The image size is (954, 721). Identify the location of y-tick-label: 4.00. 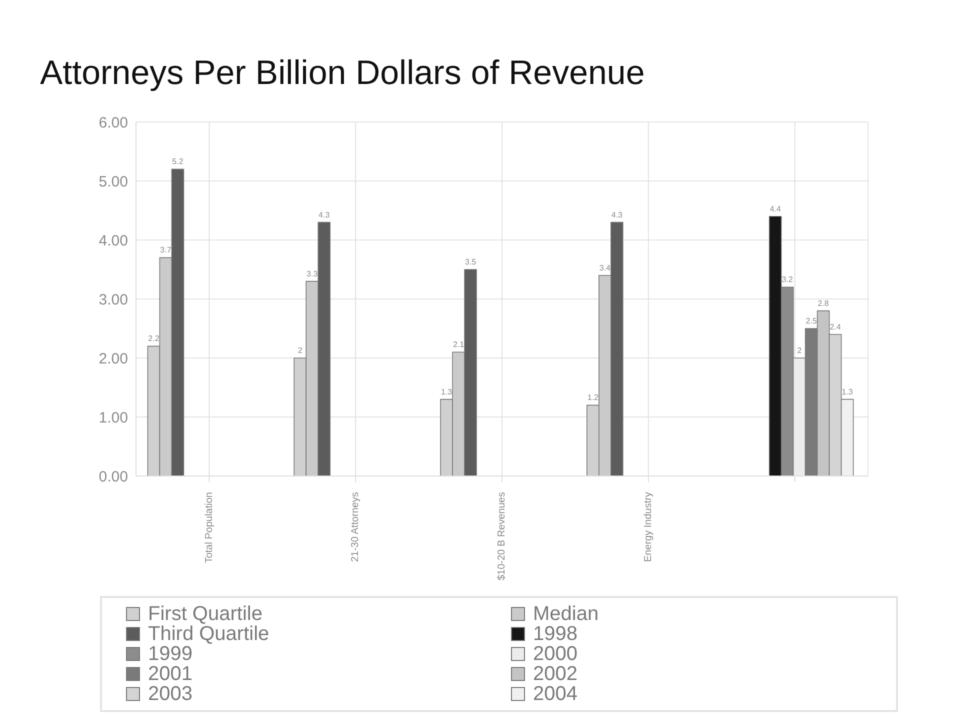
(113, 241).